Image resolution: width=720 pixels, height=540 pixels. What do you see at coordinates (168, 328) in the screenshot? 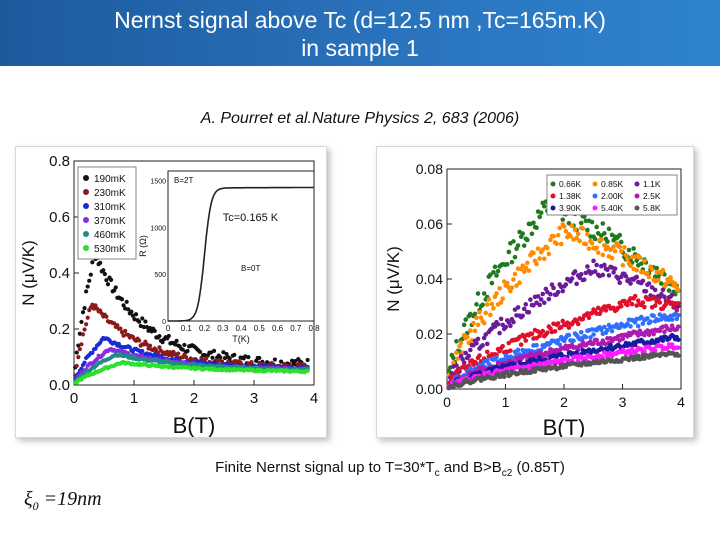
I see `inset-x-tick-label: 0` at bounding box center [168, 328].